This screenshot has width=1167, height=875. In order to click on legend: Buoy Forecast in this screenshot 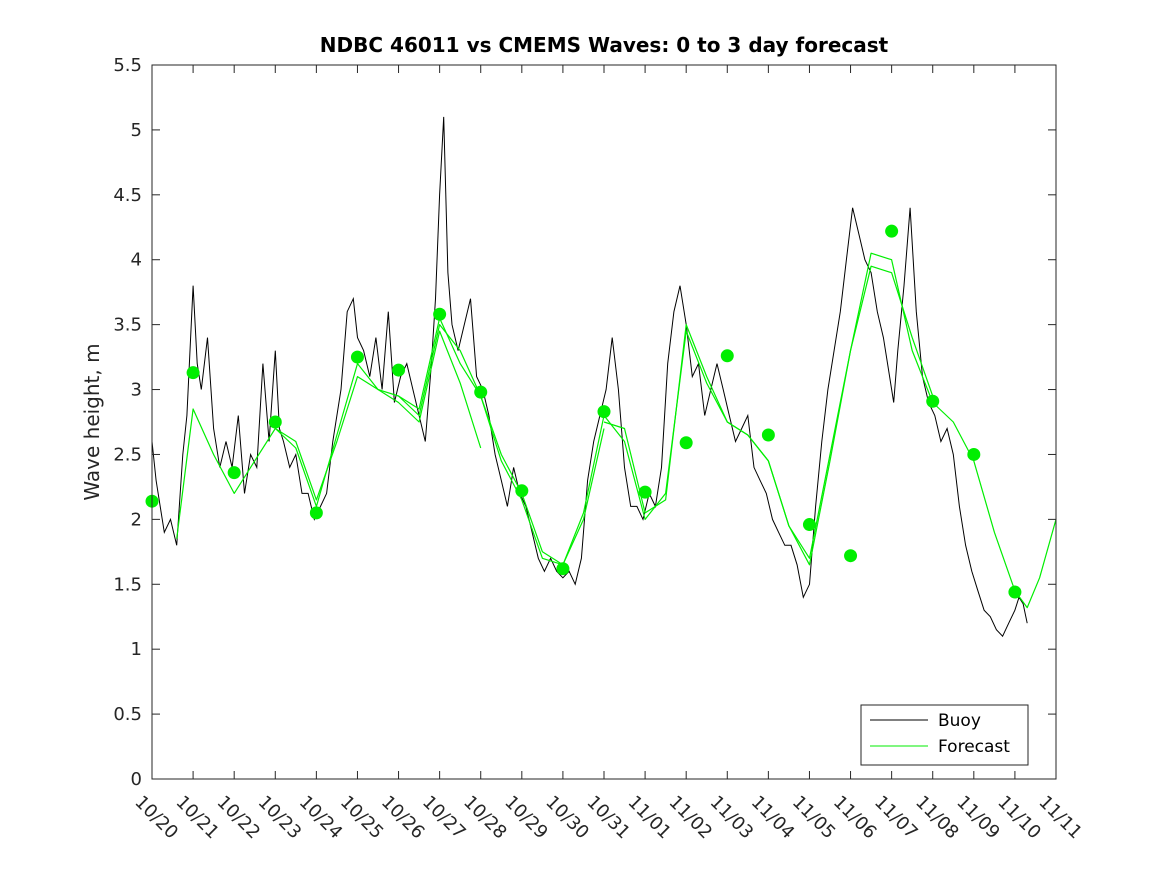, I will do `click(944, 735)`.